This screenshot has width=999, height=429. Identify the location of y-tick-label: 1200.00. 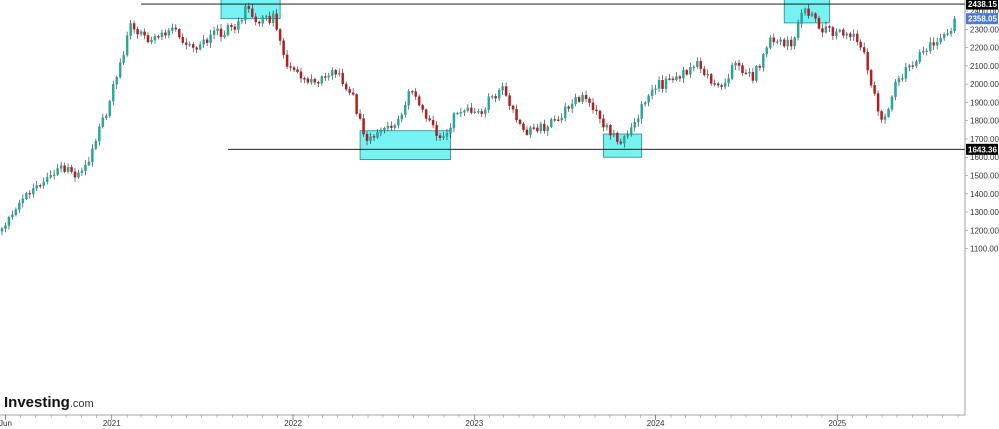
(984, 230).